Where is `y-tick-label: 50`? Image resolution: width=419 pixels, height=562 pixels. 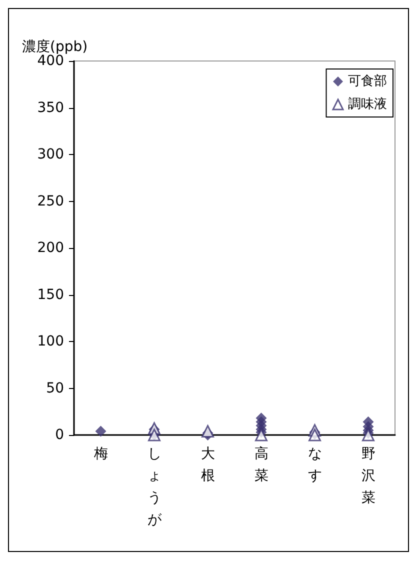 y-tick-label: 50 is located at coordinates (55, 388).